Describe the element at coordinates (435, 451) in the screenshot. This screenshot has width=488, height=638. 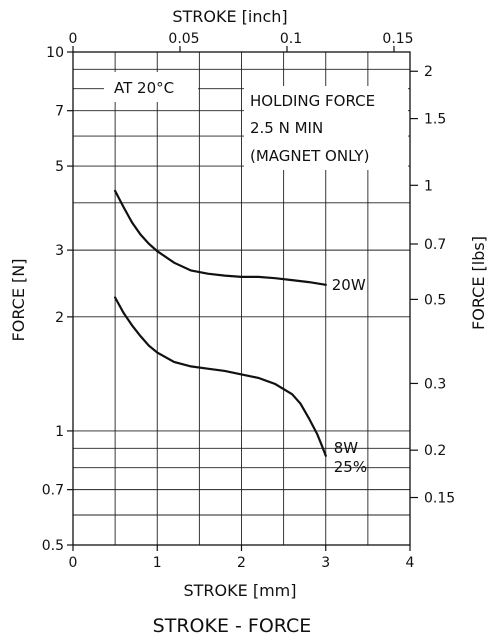
I see `right-tick-label: 0.2` at that location.